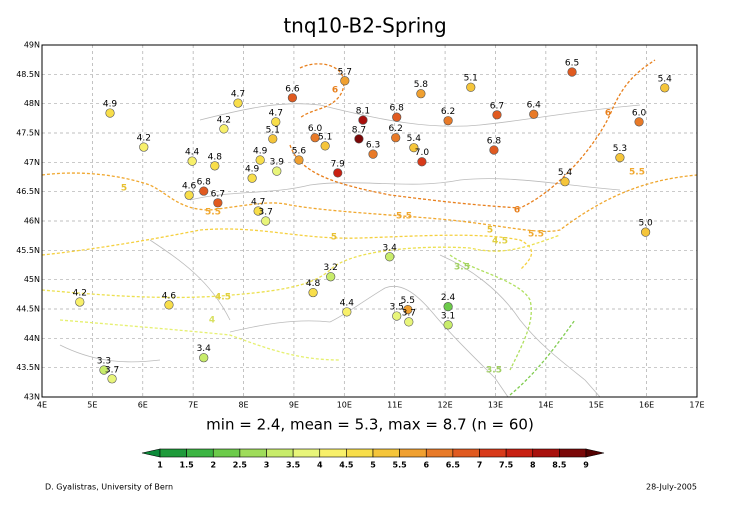 The image size is (730, 514). I want to click on y-tick-label: 45N, so click(32, 279).